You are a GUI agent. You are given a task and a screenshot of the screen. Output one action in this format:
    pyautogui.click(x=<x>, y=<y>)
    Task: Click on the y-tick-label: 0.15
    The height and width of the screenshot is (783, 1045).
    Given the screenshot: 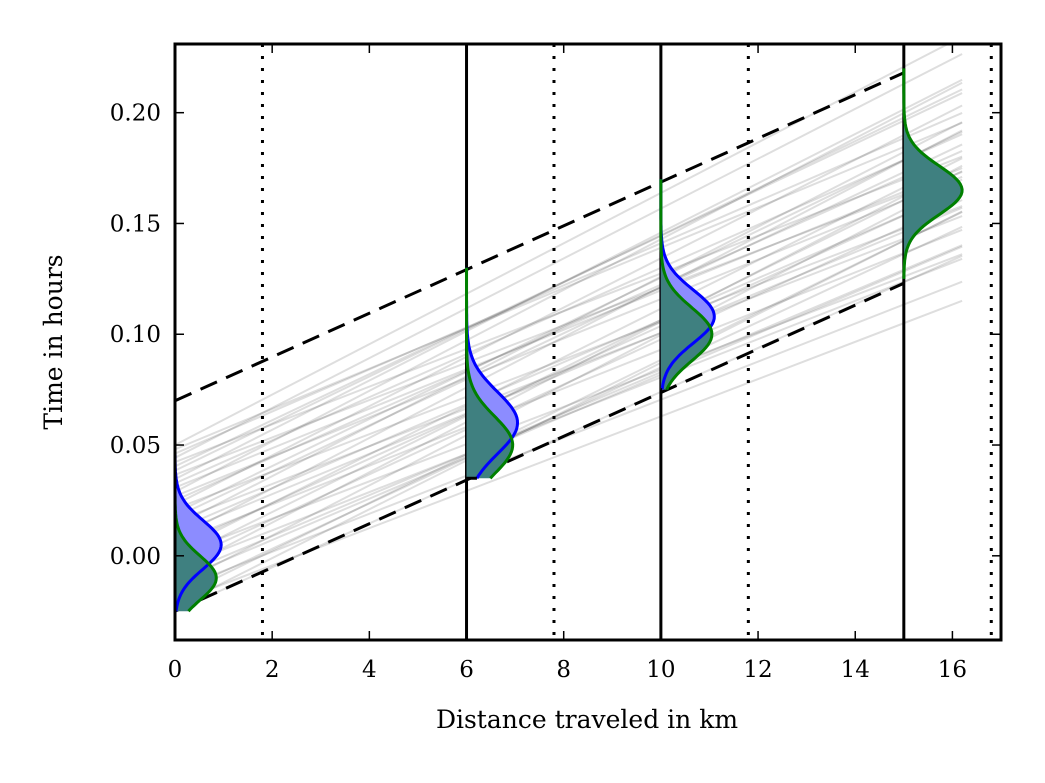 What is the action you would take?
    pyautogui.click(x=135, y=224)
    